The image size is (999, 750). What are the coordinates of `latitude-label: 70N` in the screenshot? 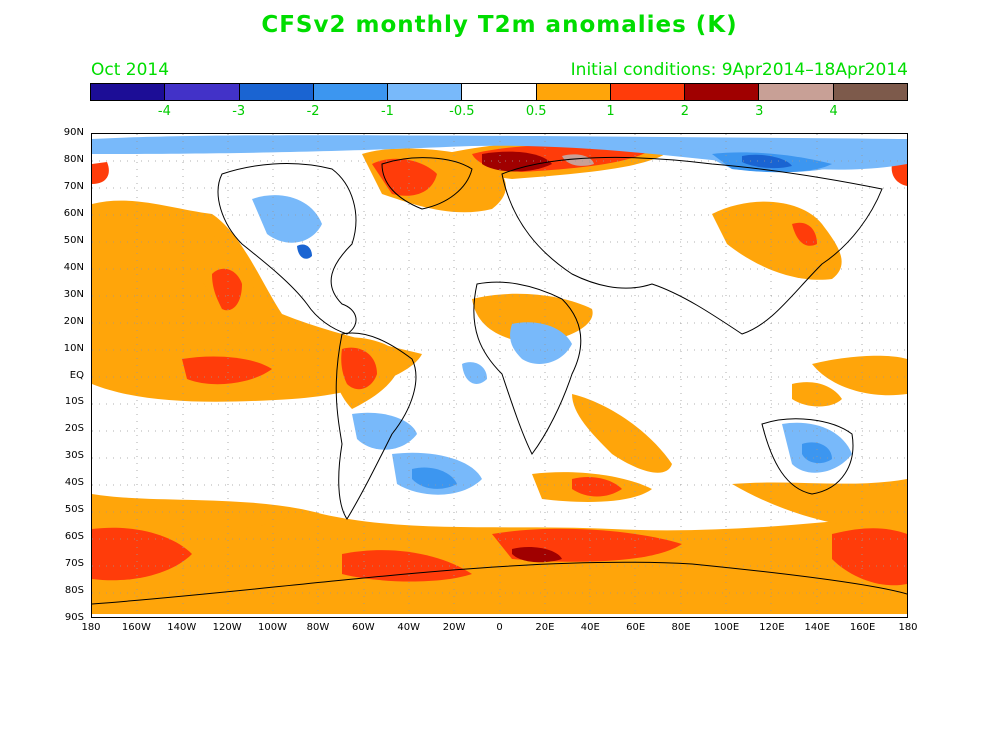 It's located at (73, 186).